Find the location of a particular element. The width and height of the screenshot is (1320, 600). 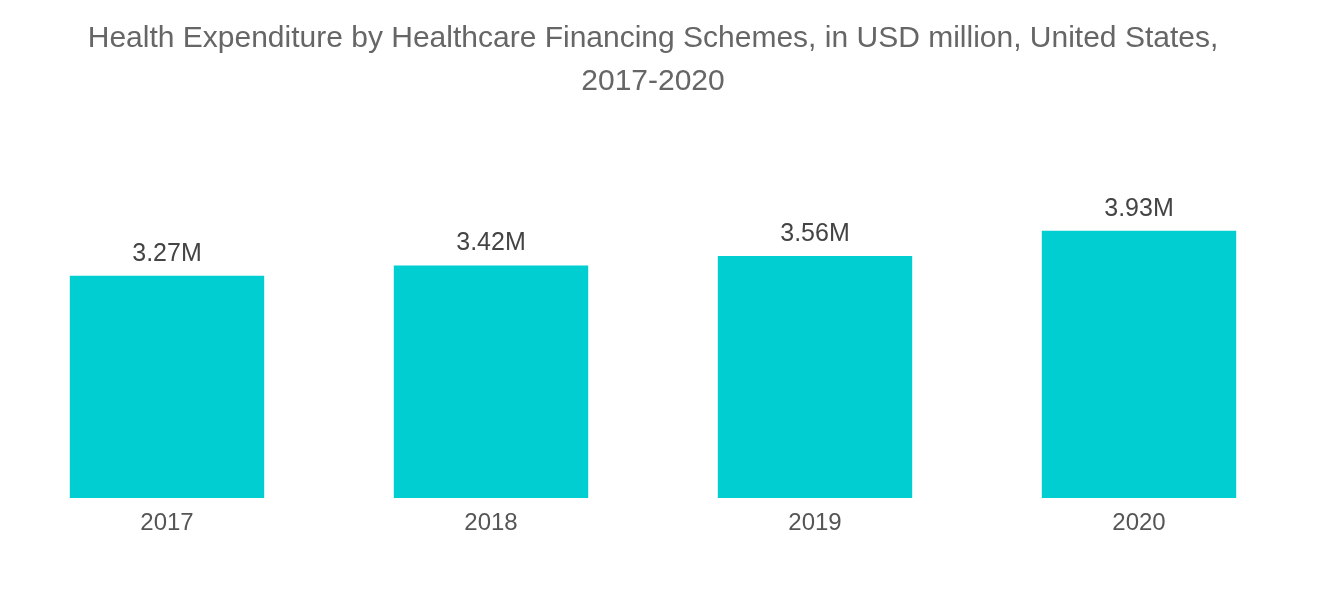

chart-title: Health Expenditure by Healthcare Financing Schemes, in USD million, United States, 2017-2020 is located at coordinates (653, 57).